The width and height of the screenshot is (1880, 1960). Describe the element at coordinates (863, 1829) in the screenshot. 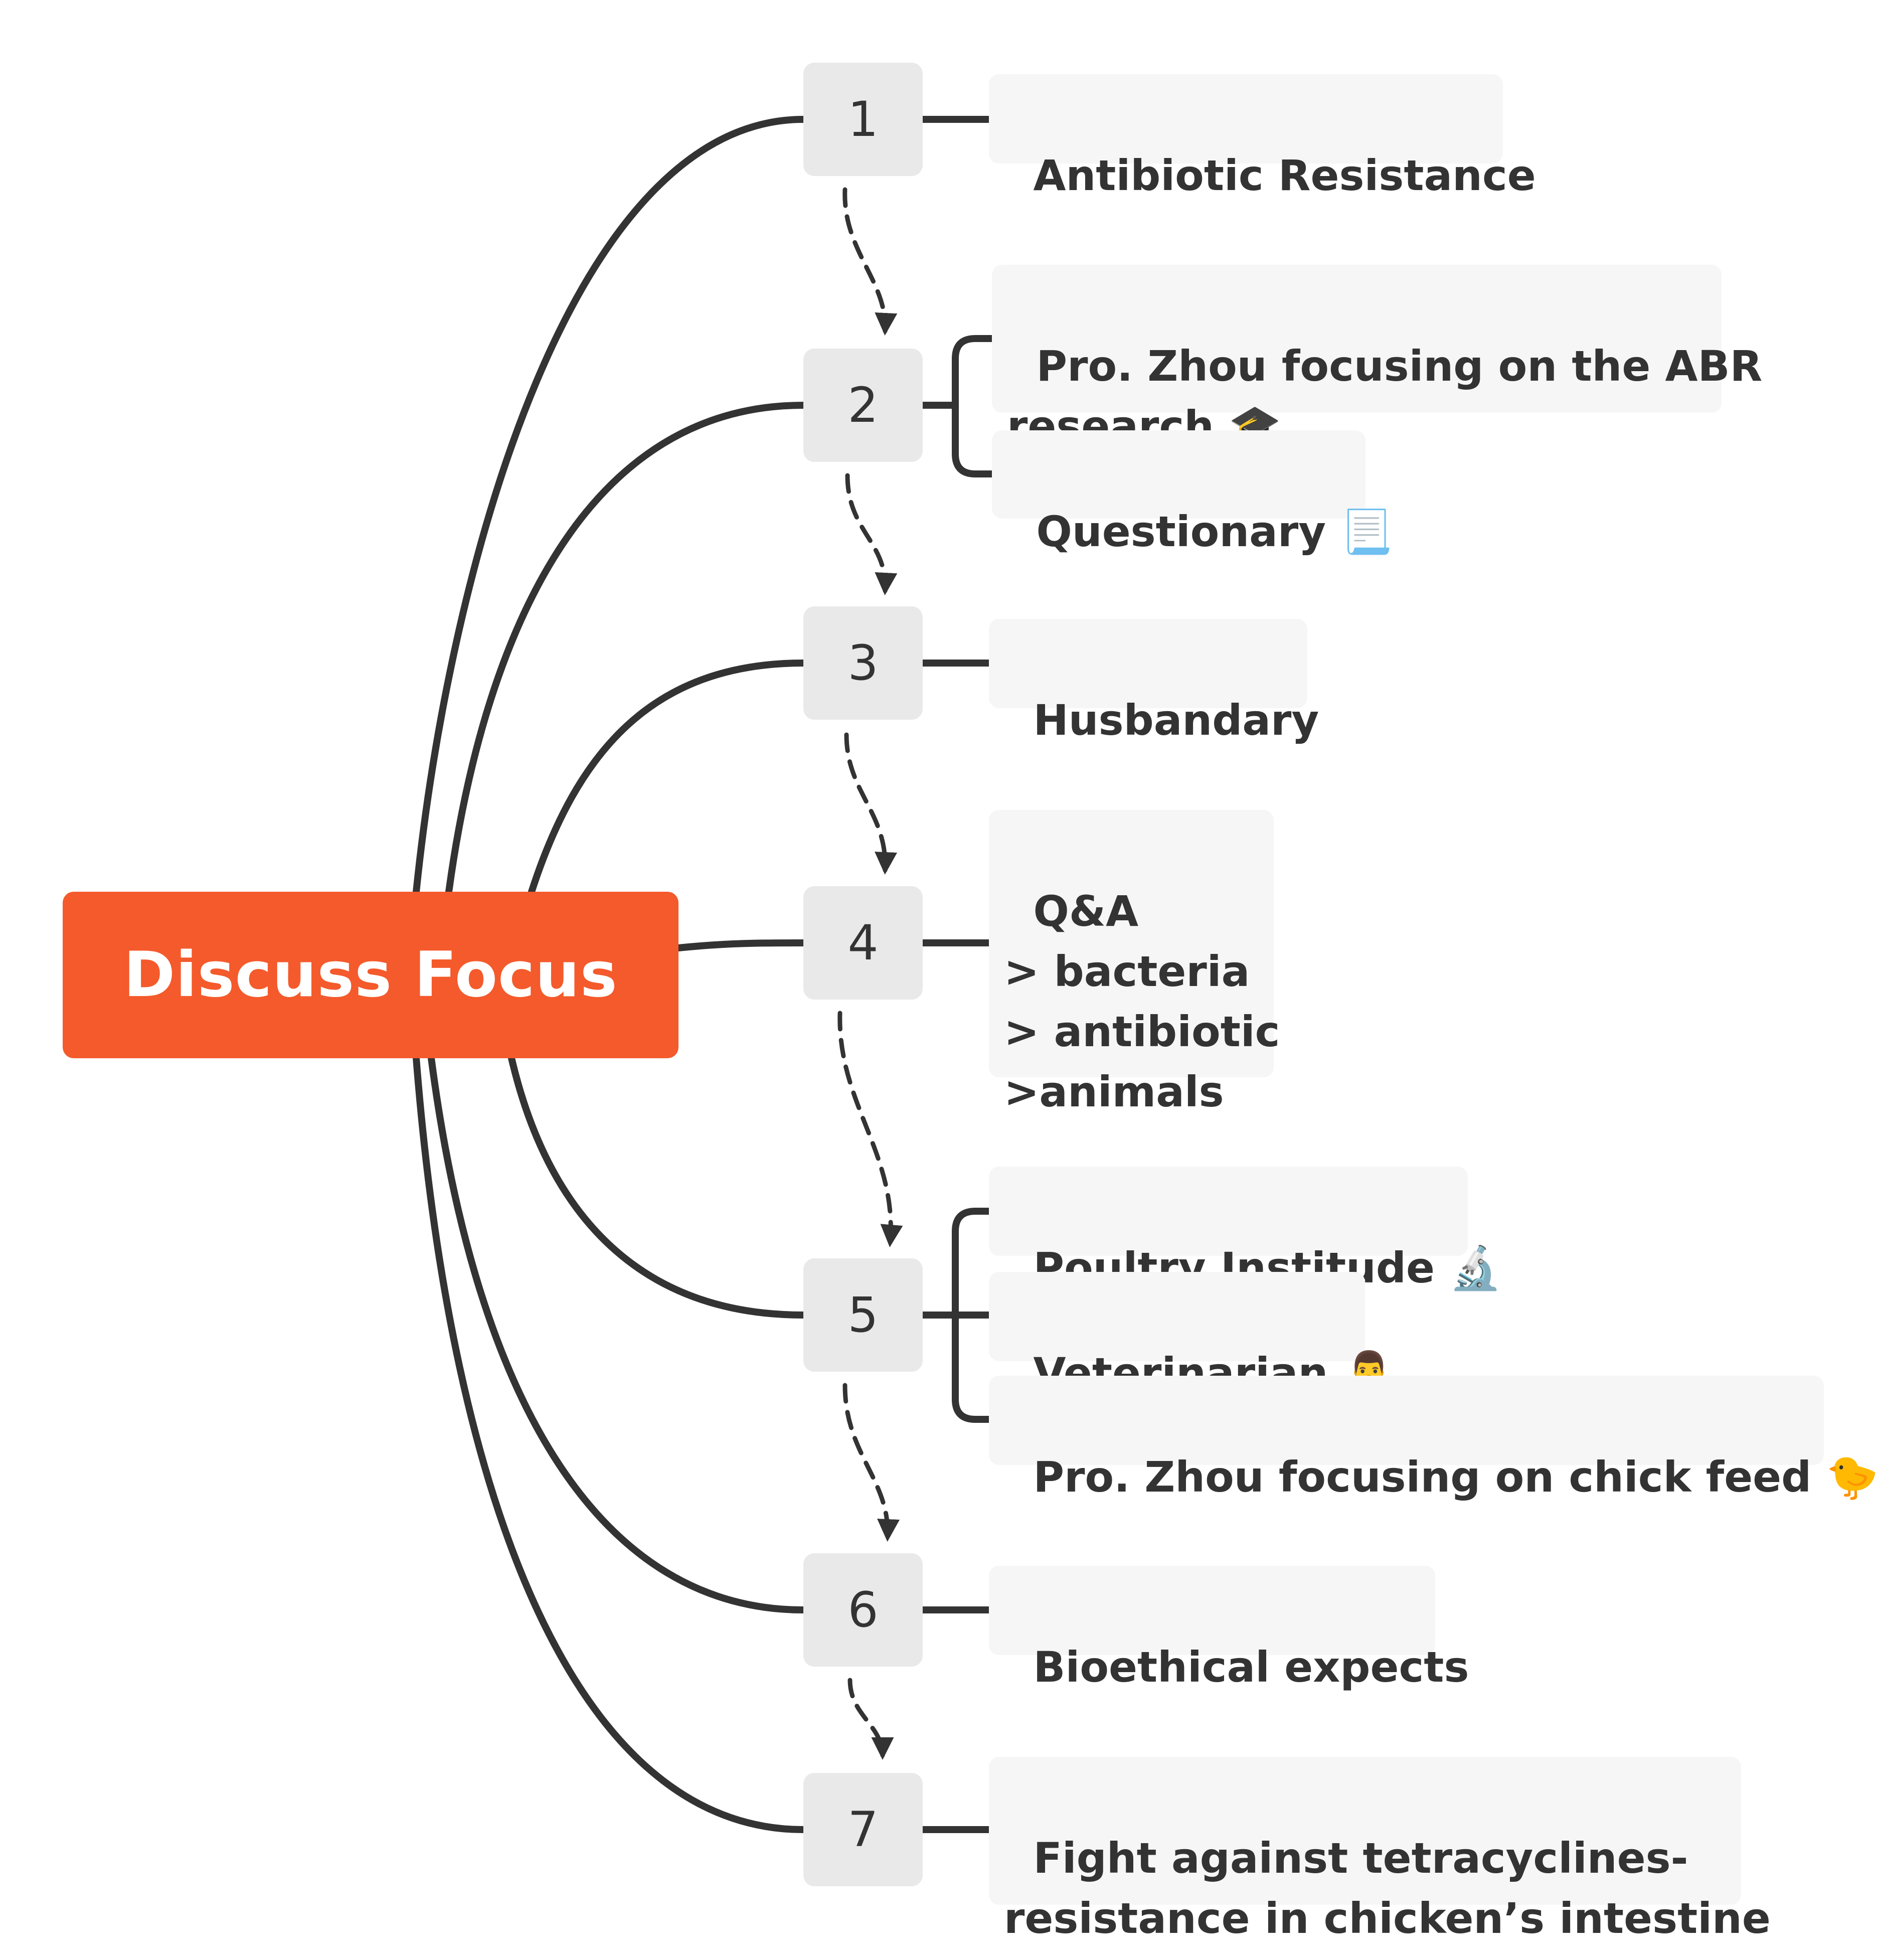

I see `step-node-7: 7` at that location.